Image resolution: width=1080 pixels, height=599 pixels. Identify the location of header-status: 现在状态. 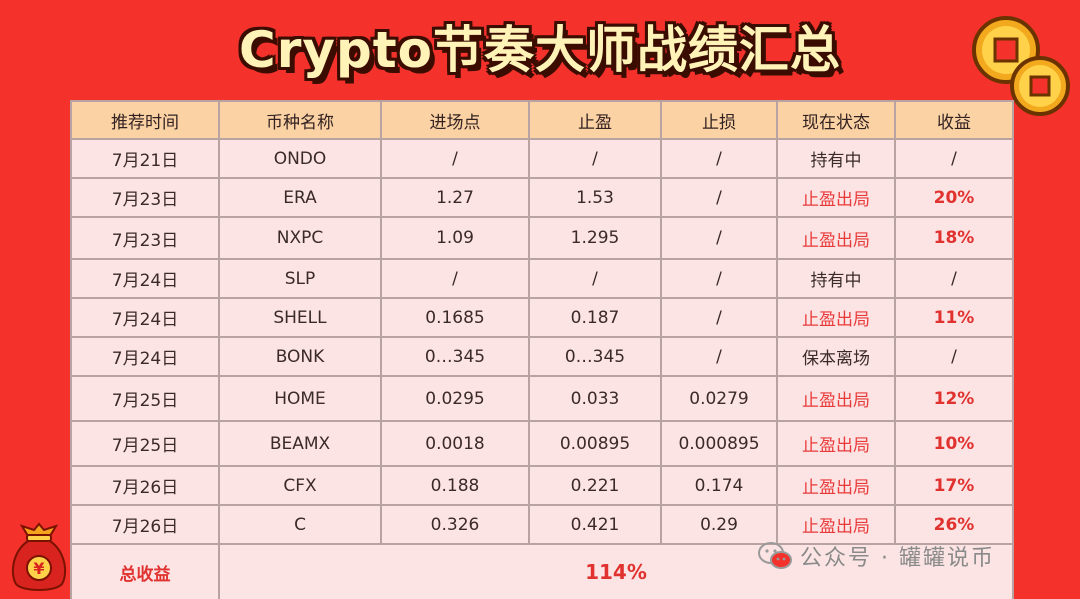
(836, 120).